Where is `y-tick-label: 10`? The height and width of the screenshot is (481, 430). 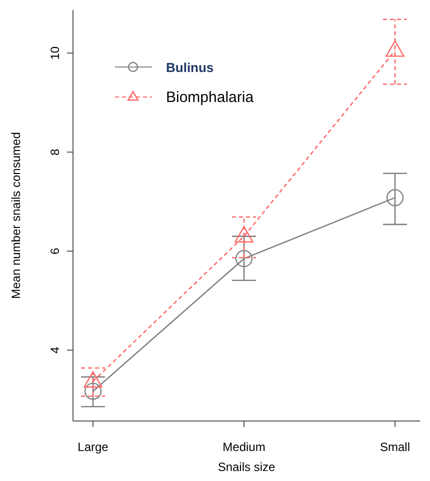
y-tick-label: 10 is located at coordinates (55, 53).